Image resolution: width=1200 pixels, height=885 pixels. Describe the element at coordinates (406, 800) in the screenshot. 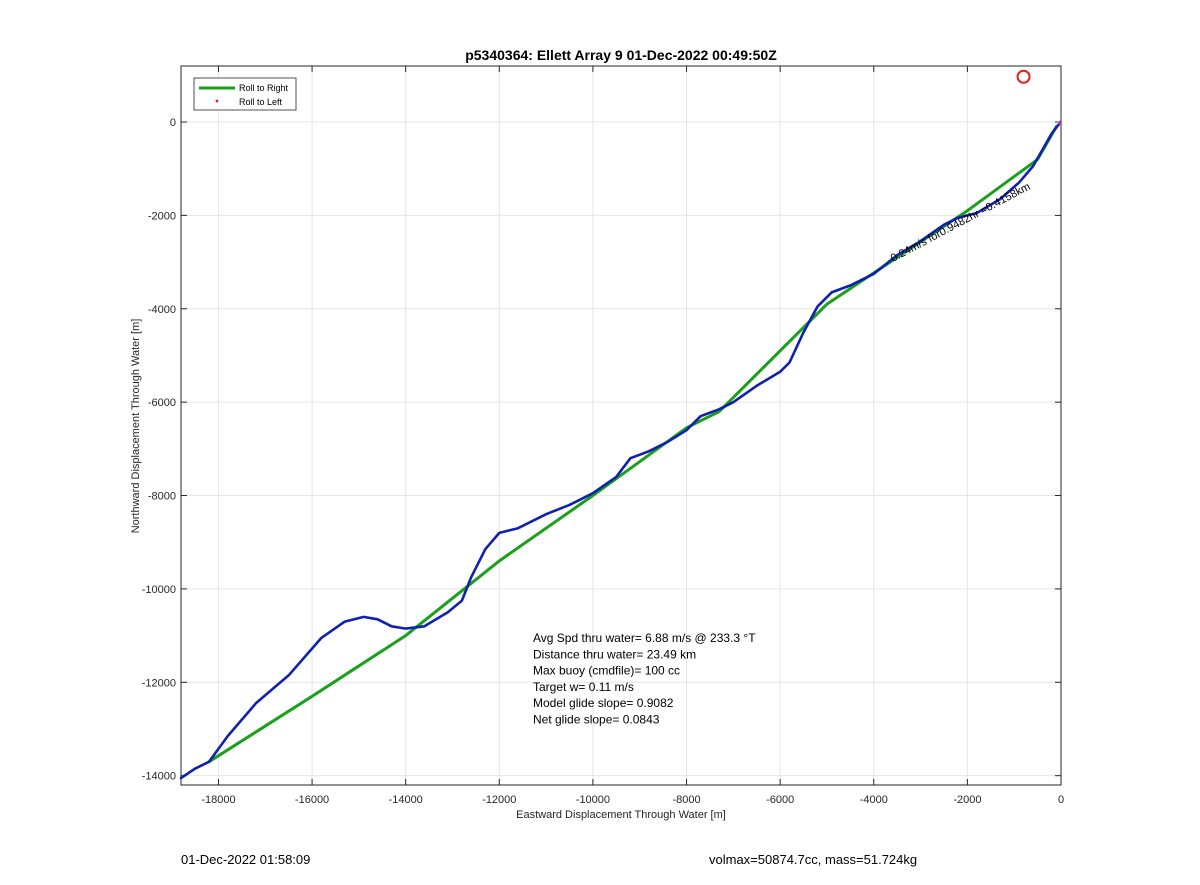

I see `x-tick-label: -14000` at that location.